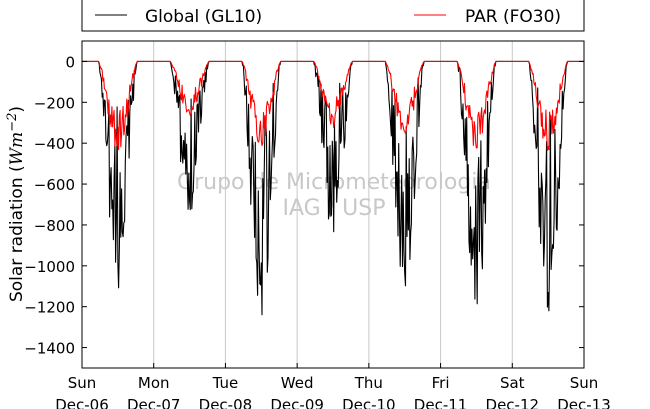  What do you see at coordinates (584, 402) in the screenshot?
I see `x-tick-date-label: Dec-13` at bounding box center [584, 402].